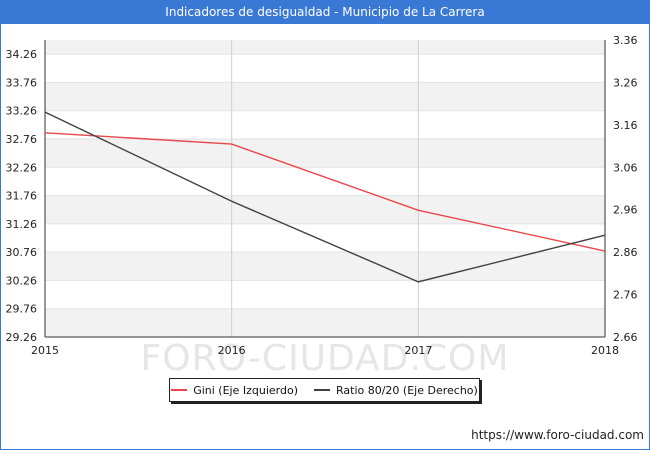  I want to click on y-tick-label-left: 30.76, so click(22, 252).